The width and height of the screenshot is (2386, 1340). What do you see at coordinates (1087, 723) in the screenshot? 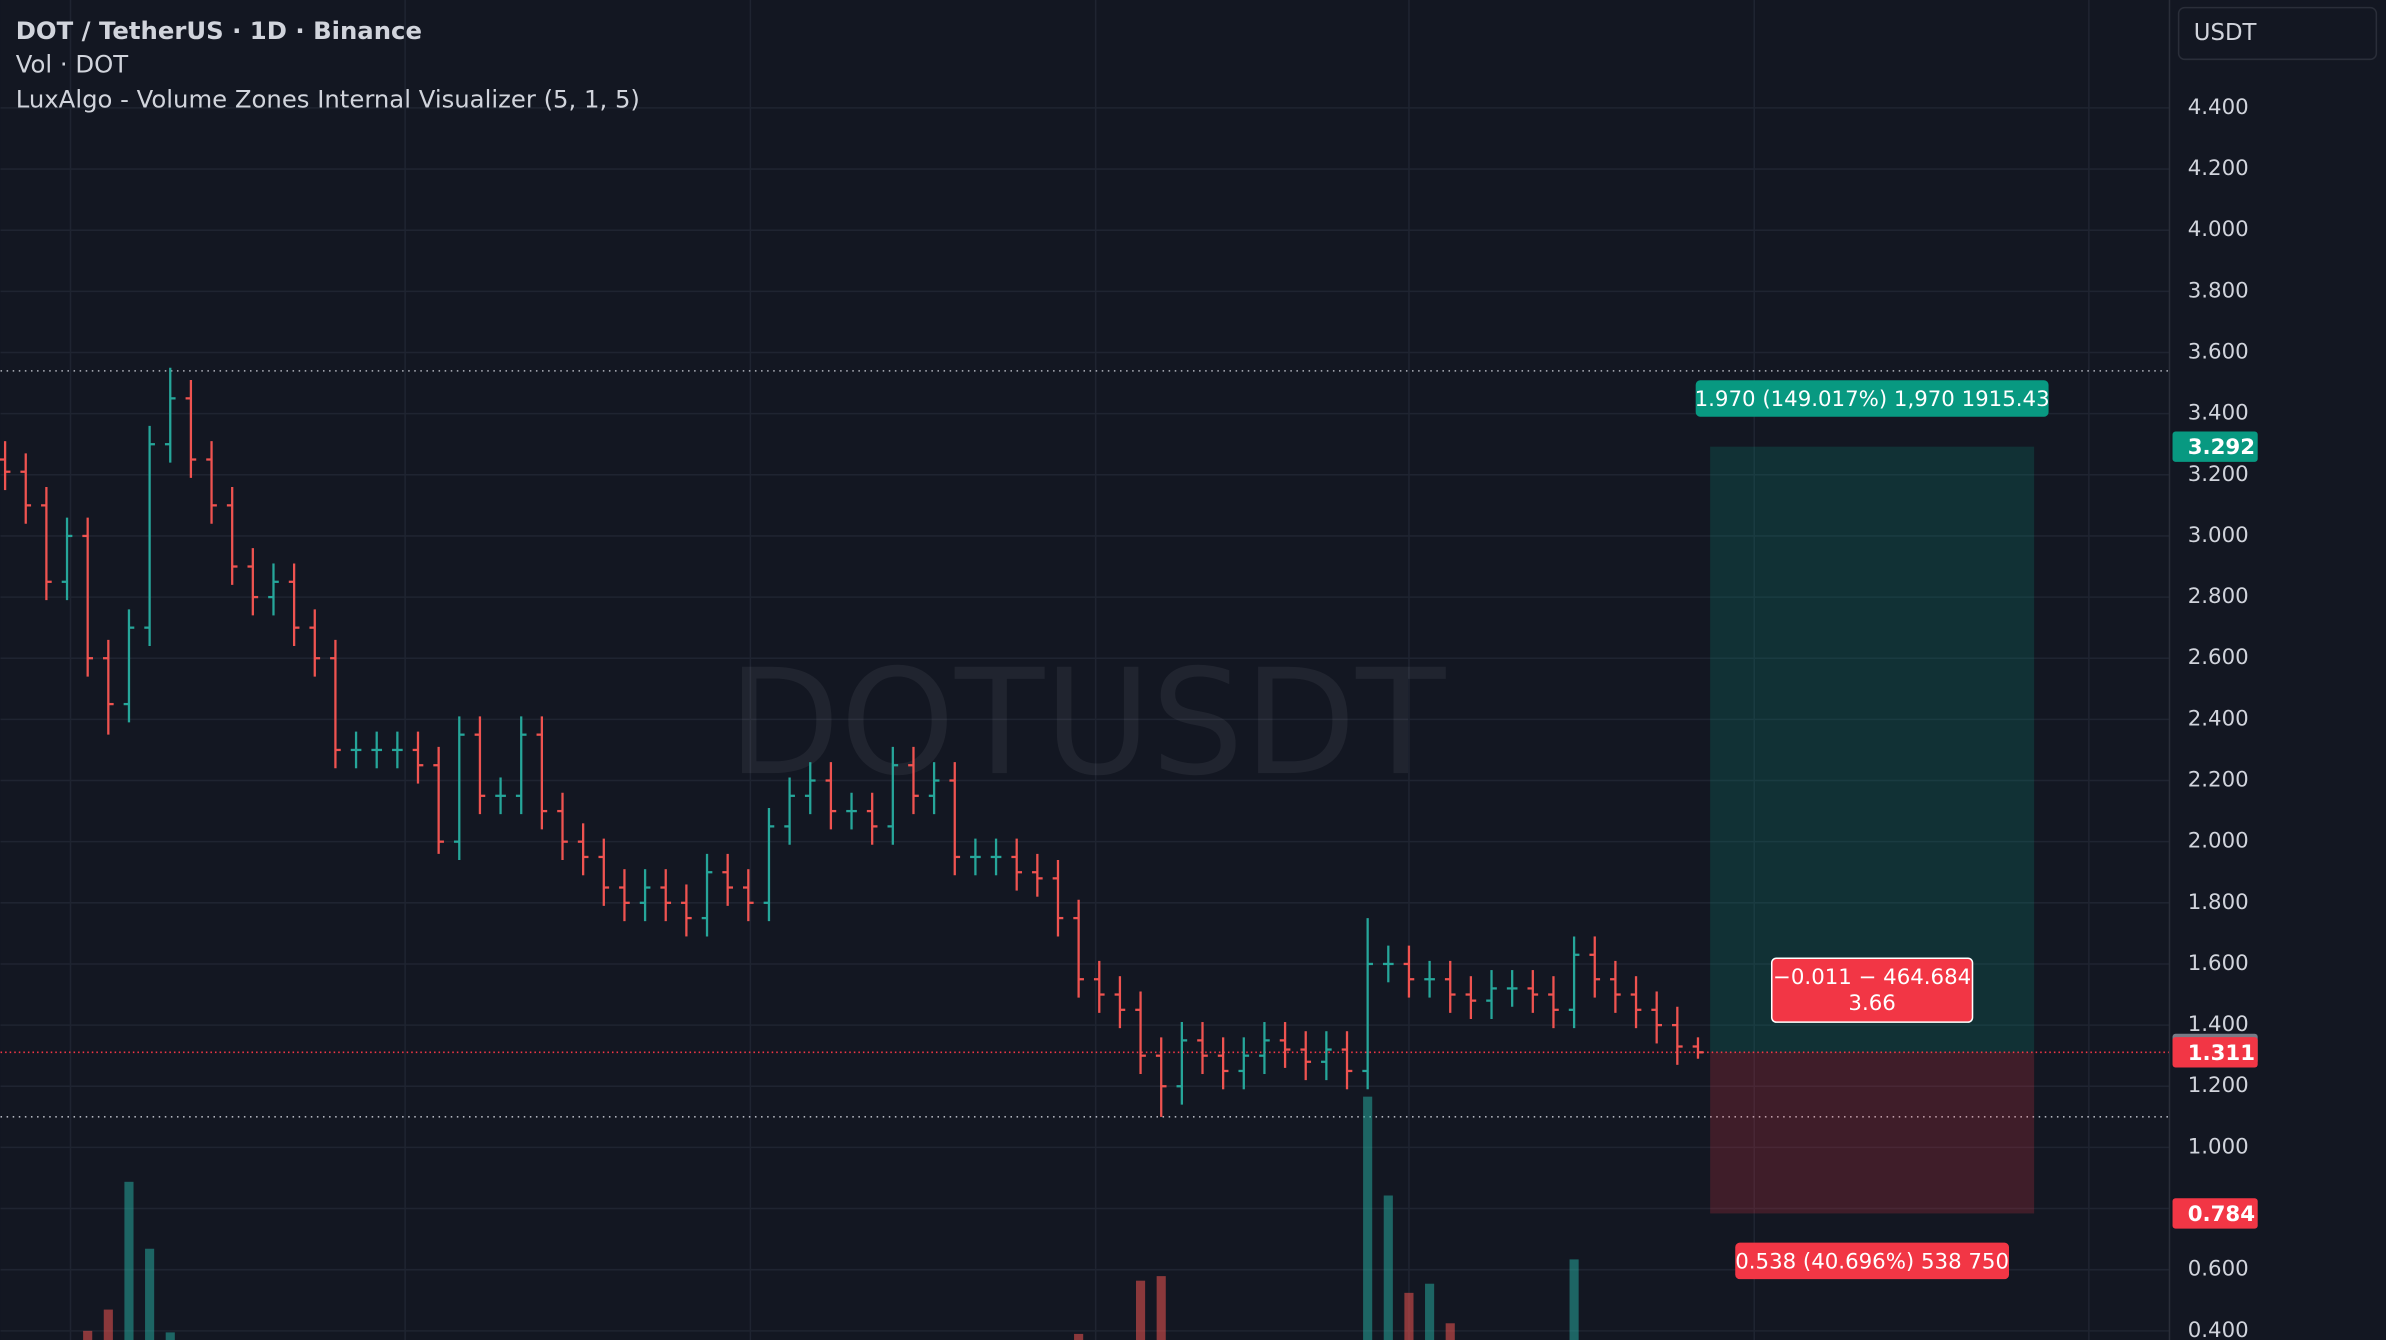
I see `watermark: DOTUSDT` at bounding box center [1087, 723].